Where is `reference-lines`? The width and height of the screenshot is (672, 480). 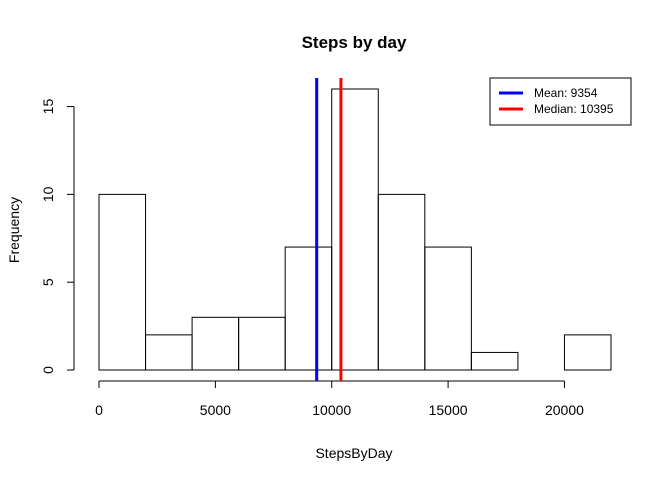
reference-lines is located at coordinates (329, 229).